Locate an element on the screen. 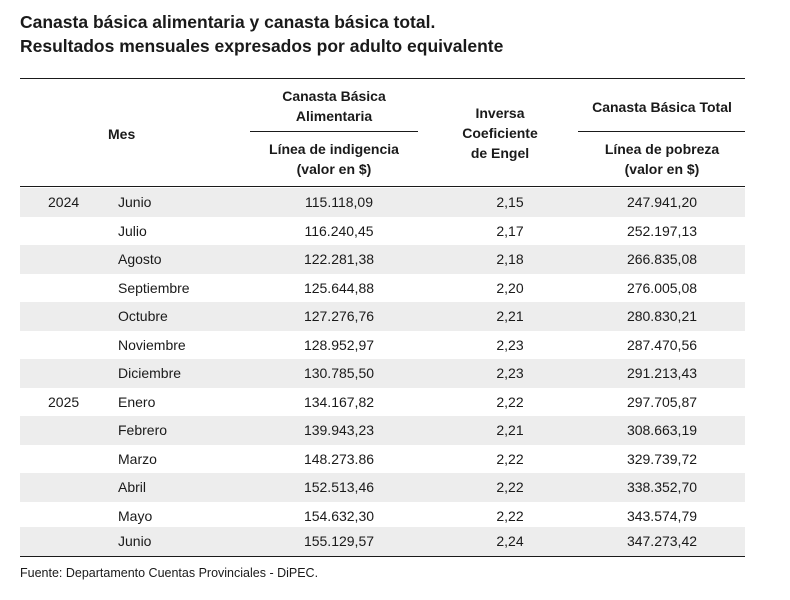  cell-cbt: 343.574,79 is located at coordinates (662, 515).